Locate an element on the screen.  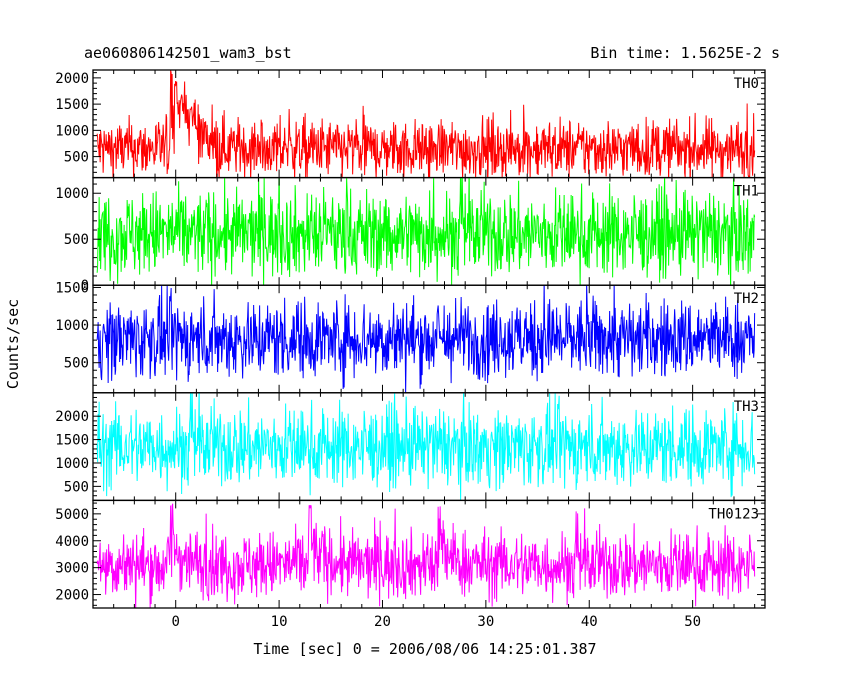
panel-label-th0123: TH0123 is located at coordinates (733, 514).